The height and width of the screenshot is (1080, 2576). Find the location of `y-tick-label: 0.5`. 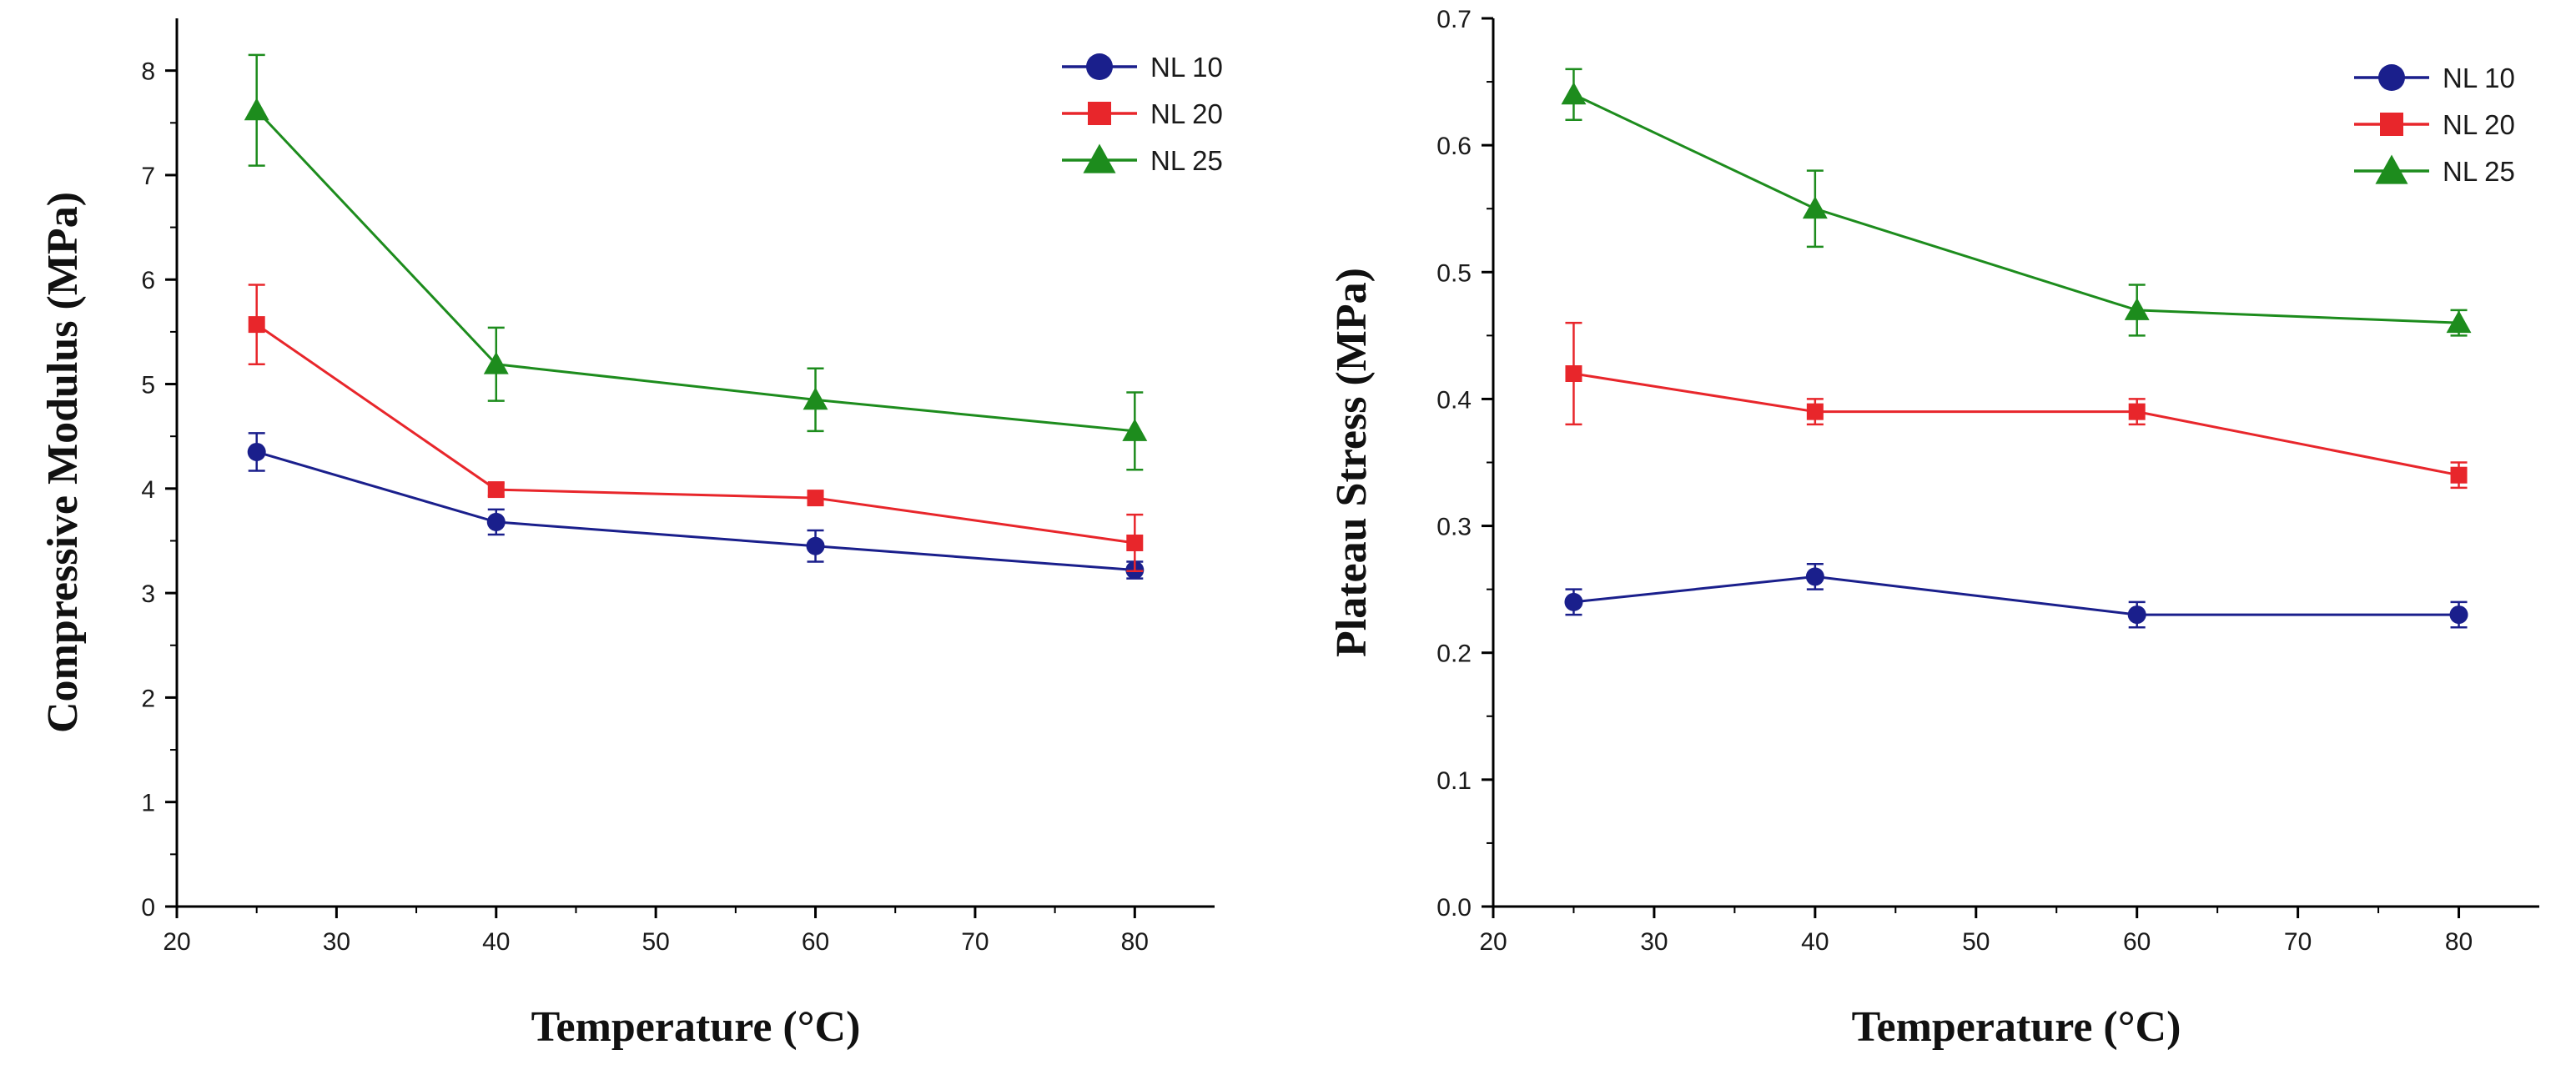

y-tick-label: 0.5 is located at coordinates (1454, 273).